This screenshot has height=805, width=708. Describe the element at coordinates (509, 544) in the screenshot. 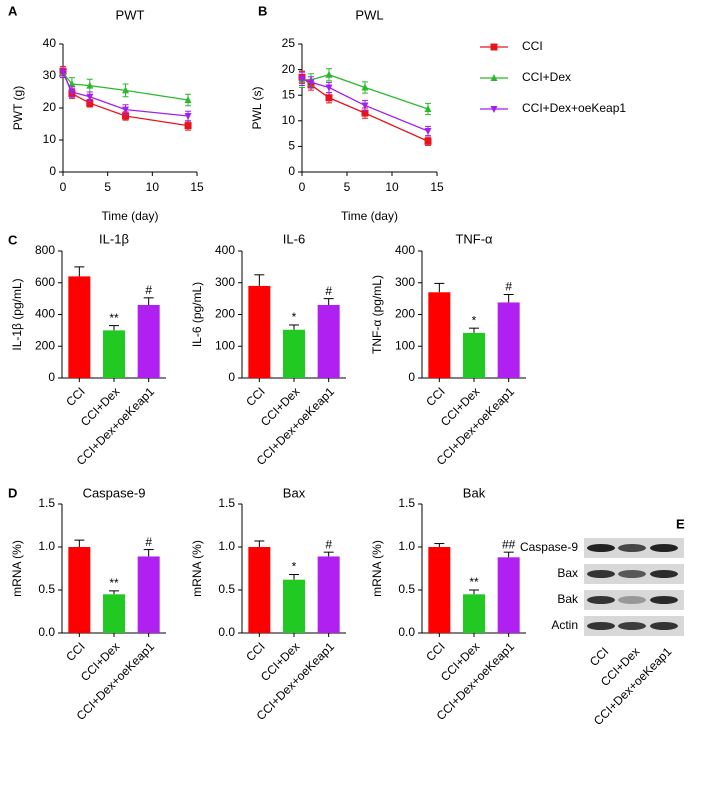

I see `annotation: ##` at that location.